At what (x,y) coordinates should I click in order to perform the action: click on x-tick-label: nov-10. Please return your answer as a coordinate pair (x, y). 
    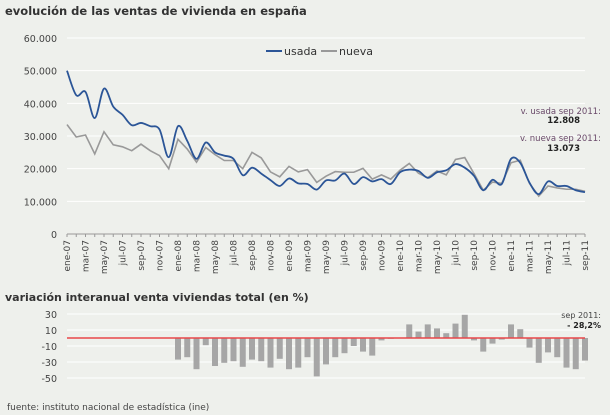
    Looking at the image, I should click on (494, 255).